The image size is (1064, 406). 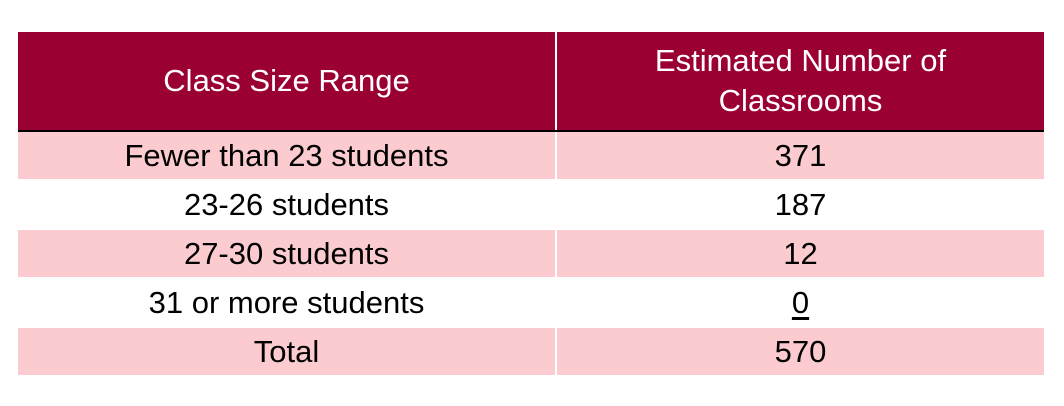 I want to click on header-estimated-classrooms: Estimated Number of Classrooms, so click(x=799, y=82).